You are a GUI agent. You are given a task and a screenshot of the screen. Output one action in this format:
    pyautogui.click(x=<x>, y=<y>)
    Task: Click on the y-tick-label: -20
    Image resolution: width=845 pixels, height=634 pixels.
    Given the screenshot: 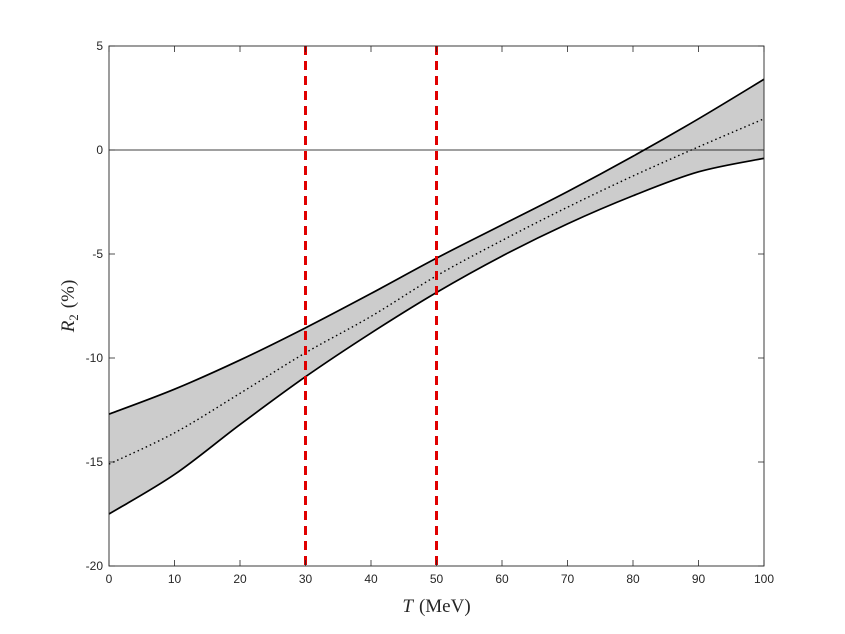 What is the action you would take?
    pyautogui.click(x=95, y=566)
    